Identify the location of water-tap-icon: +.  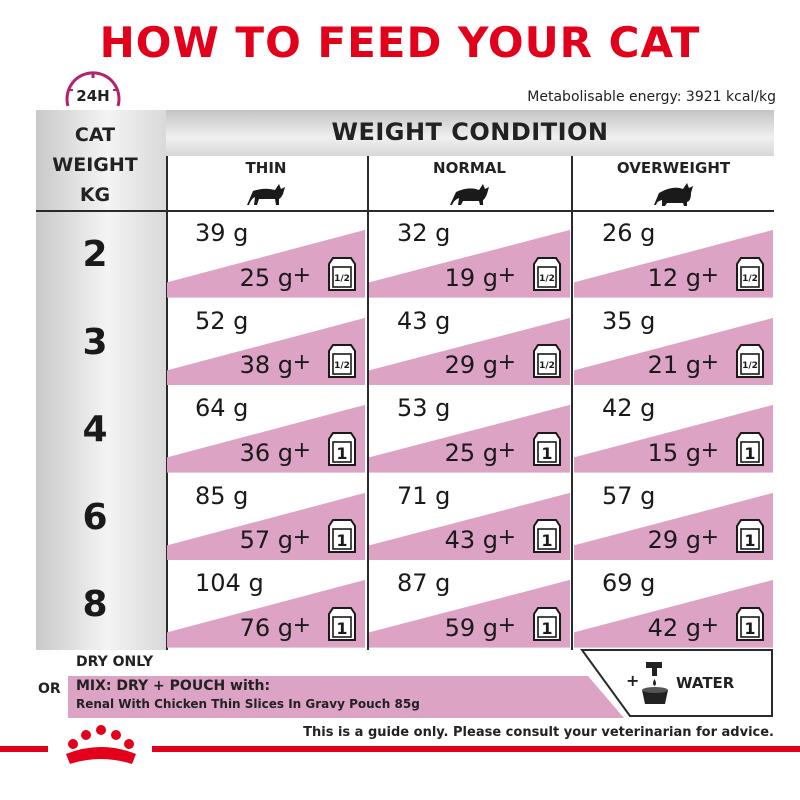
(647, 683).